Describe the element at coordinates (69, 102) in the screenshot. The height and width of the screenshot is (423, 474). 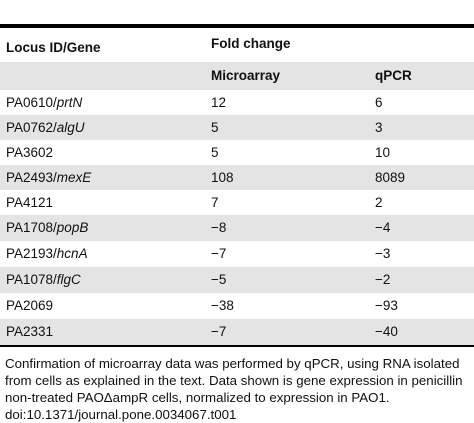
I see `gene-name: prtN` at that location.